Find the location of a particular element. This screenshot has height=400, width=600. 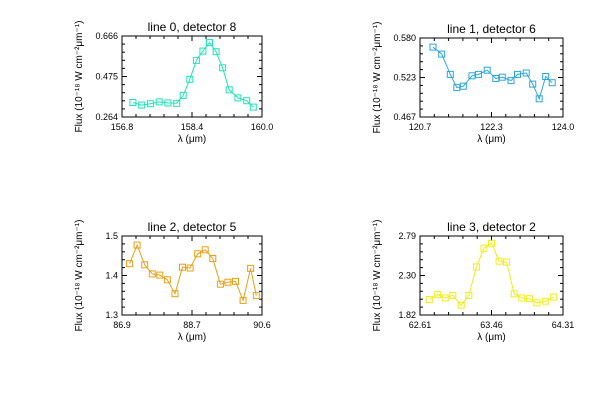

y-tick-label: 0.264 is located at coordinates (106, 117).